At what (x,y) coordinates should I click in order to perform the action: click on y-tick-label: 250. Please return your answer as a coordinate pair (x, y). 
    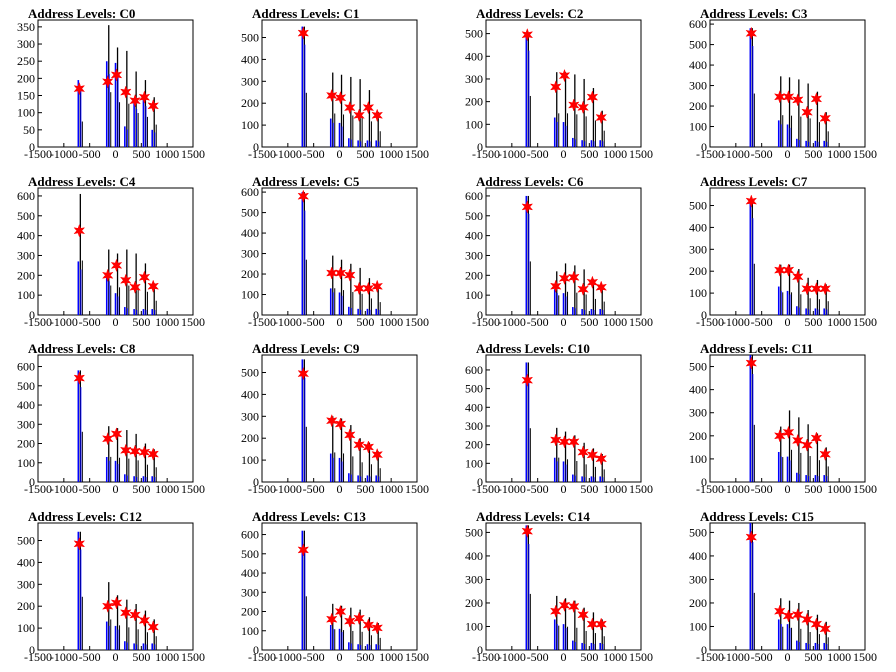
    Looking at the image, I should click on (26, 61).